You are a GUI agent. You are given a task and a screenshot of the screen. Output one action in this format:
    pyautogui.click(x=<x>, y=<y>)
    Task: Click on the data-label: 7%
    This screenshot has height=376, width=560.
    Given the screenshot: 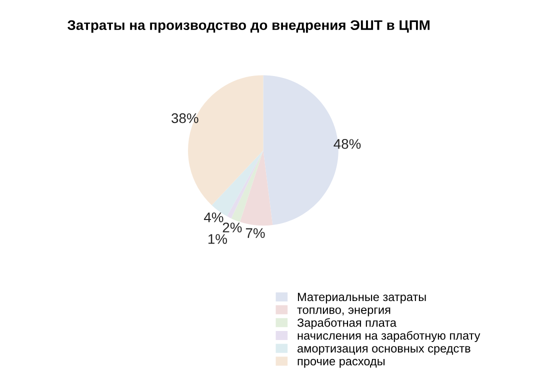 What is the action you would take?
    pyautogui.click(x=255, y=233)
    